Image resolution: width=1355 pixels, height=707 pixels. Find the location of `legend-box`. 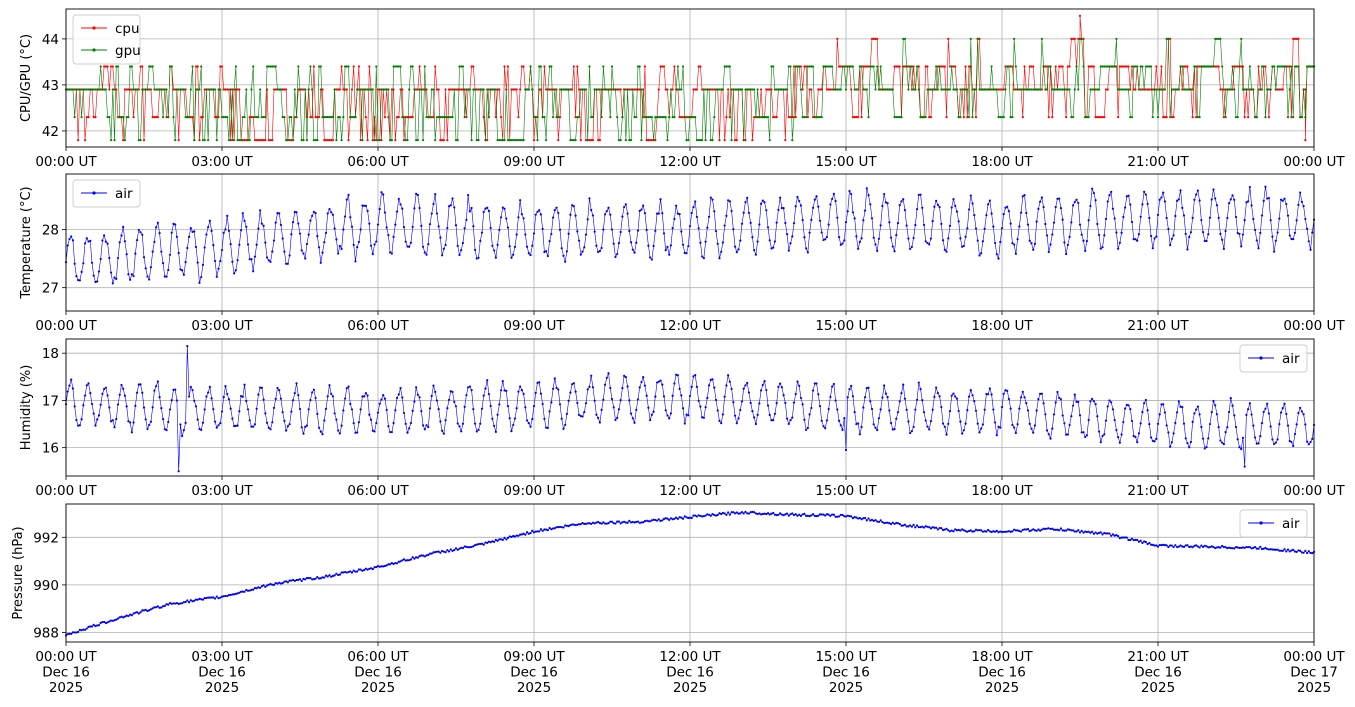

legend-box is located at coordinates (106, 39).